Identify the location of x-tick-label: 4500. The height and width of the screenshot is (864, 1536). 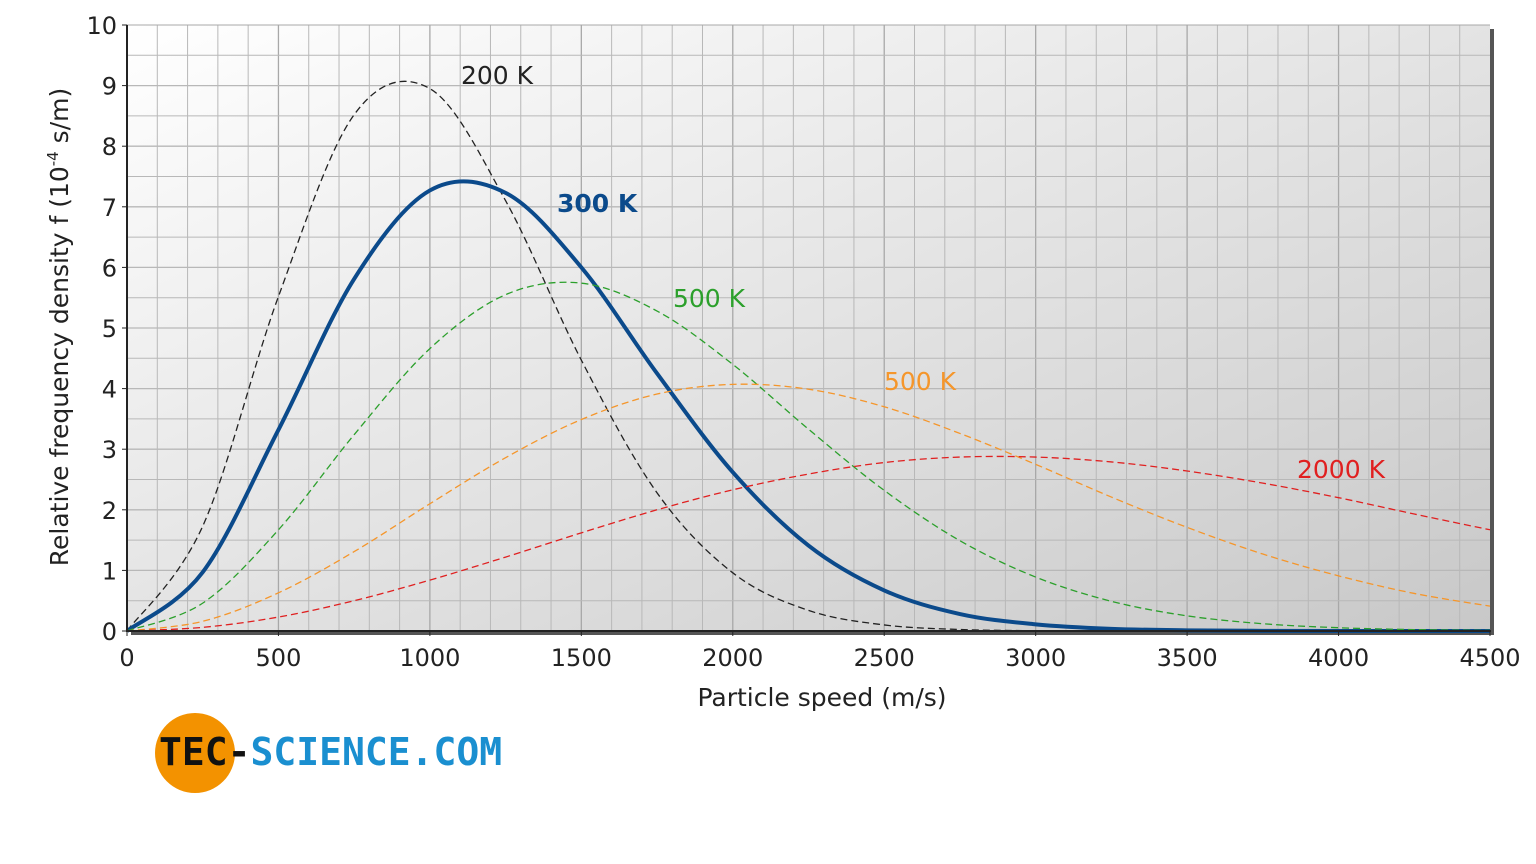
(1489, 658).